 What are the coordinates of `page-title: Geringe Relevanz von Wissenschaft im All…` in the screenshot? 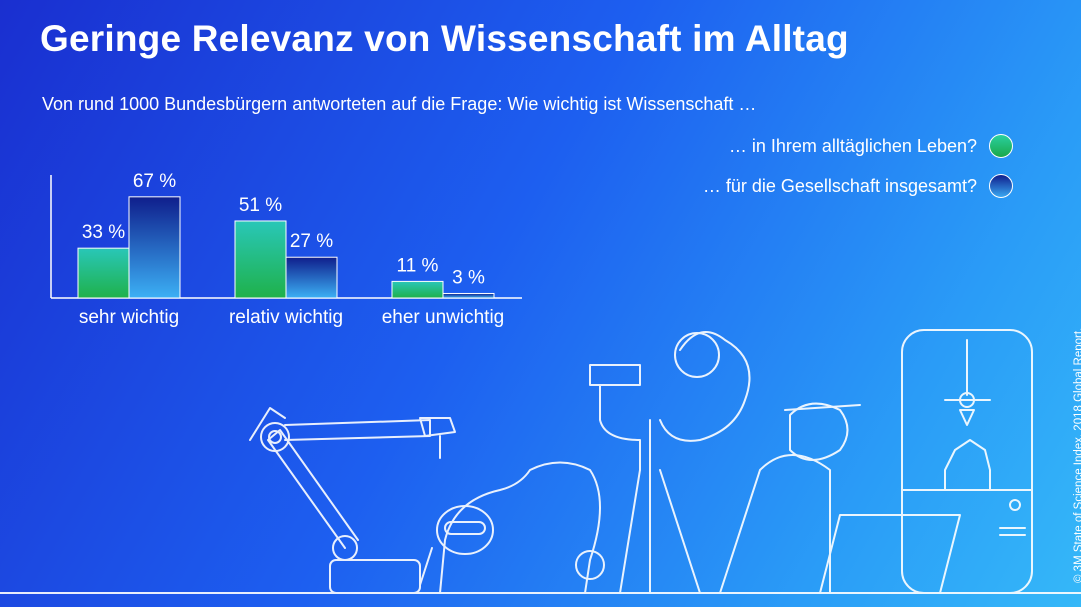 It's located at (444, 38).